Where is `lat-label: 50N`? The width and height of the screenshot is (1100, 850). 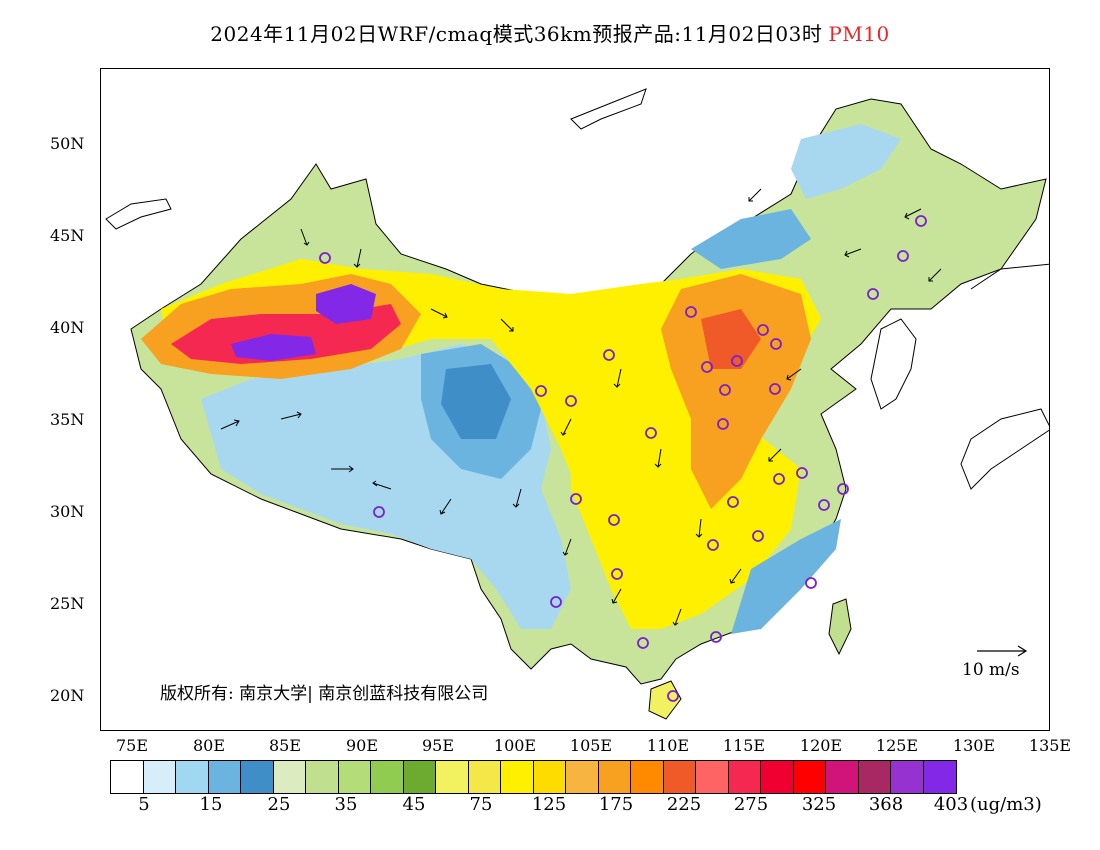 lat-label: 50N is located at coordinates (67, 143).